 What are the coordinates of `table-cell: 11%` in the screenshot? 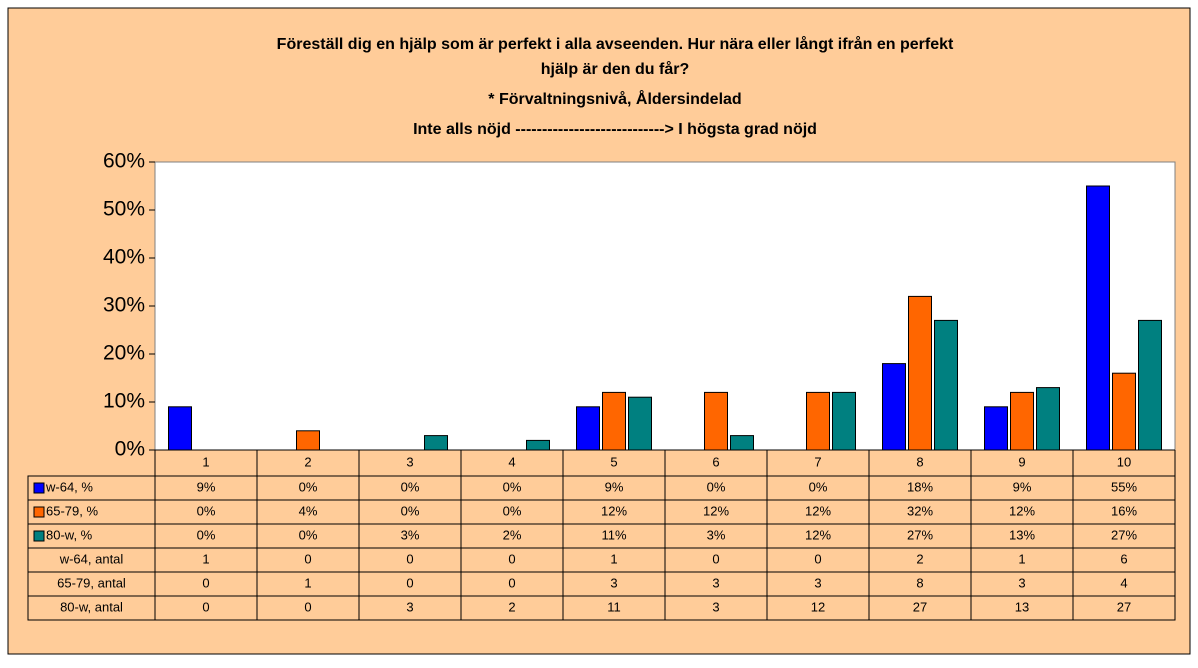 It's located at (613, 534).